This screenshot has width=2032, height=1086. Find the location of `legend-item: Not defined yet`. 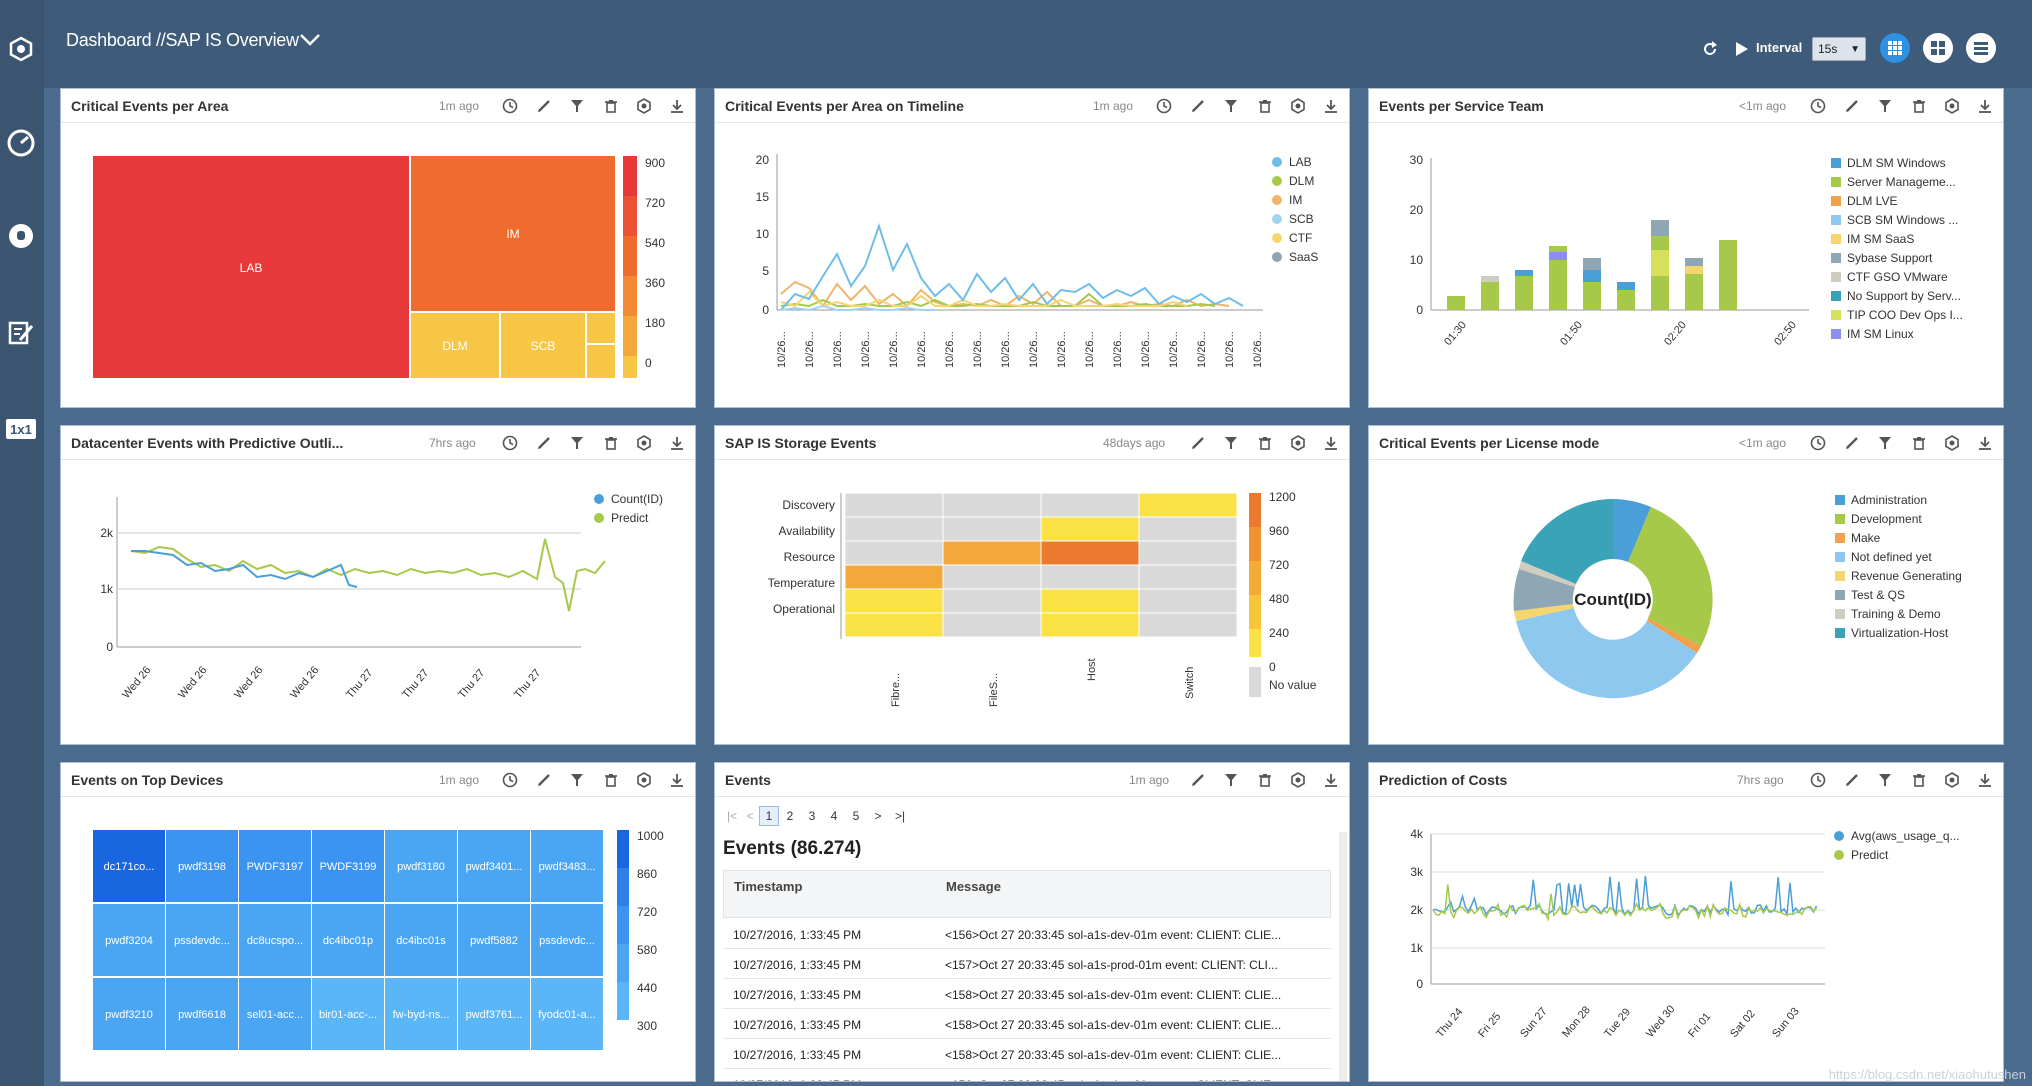

legend-item: Not defined yet is located at coordinates (1891, 557).